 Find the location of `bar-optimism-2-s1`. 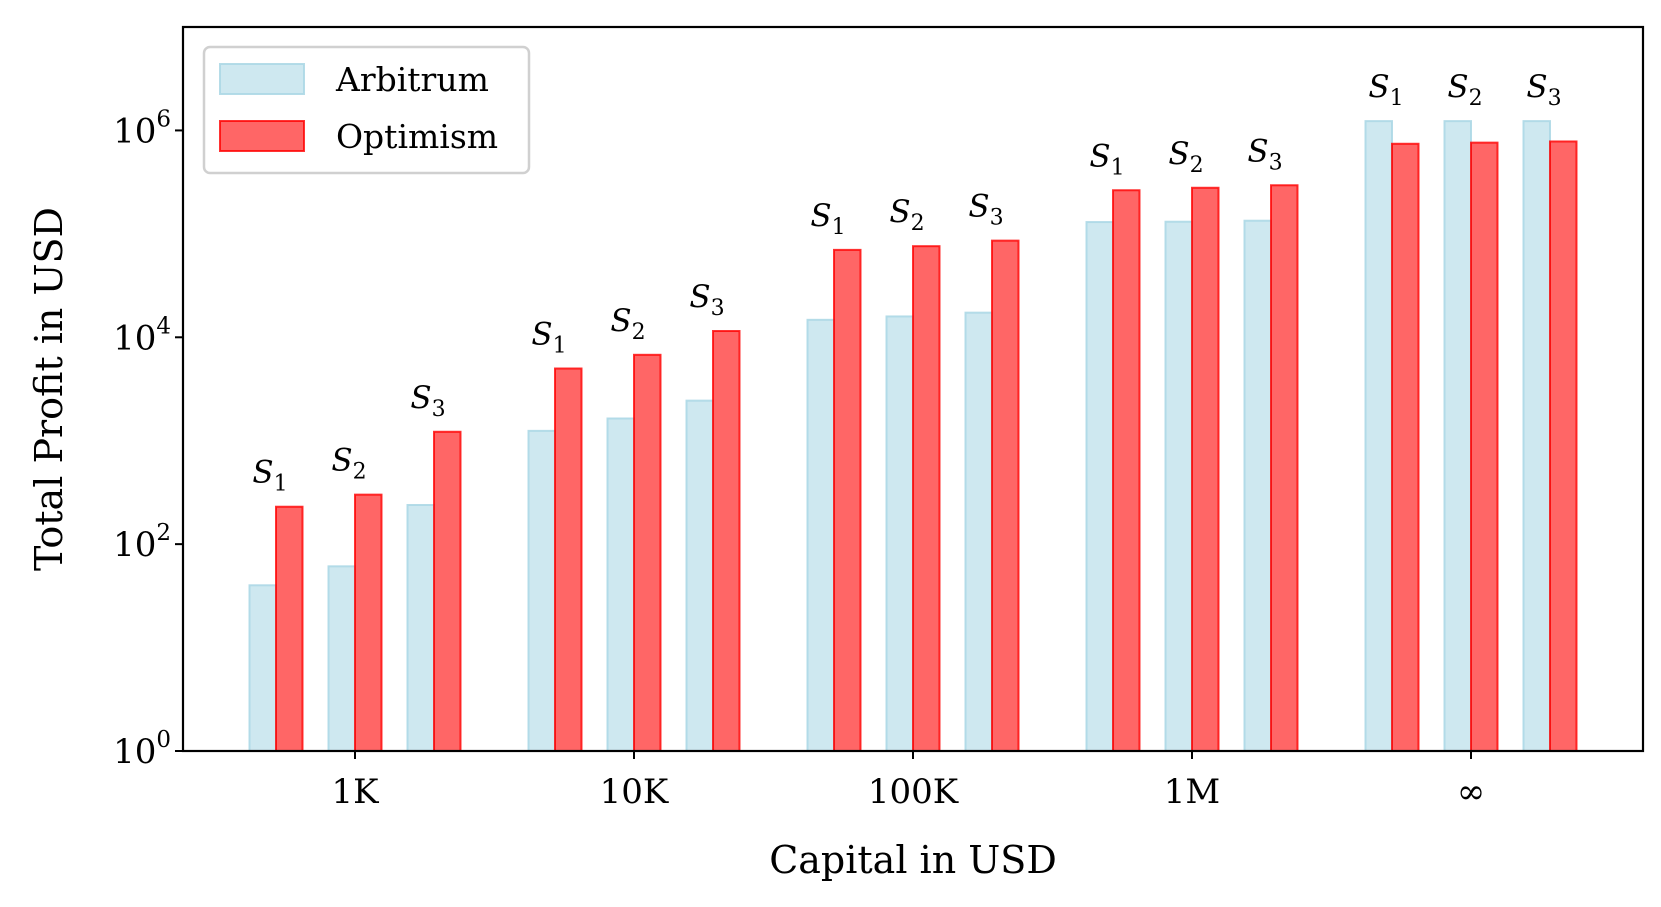

bar-optimism-2-s1 is located at coordinates (847, 500).